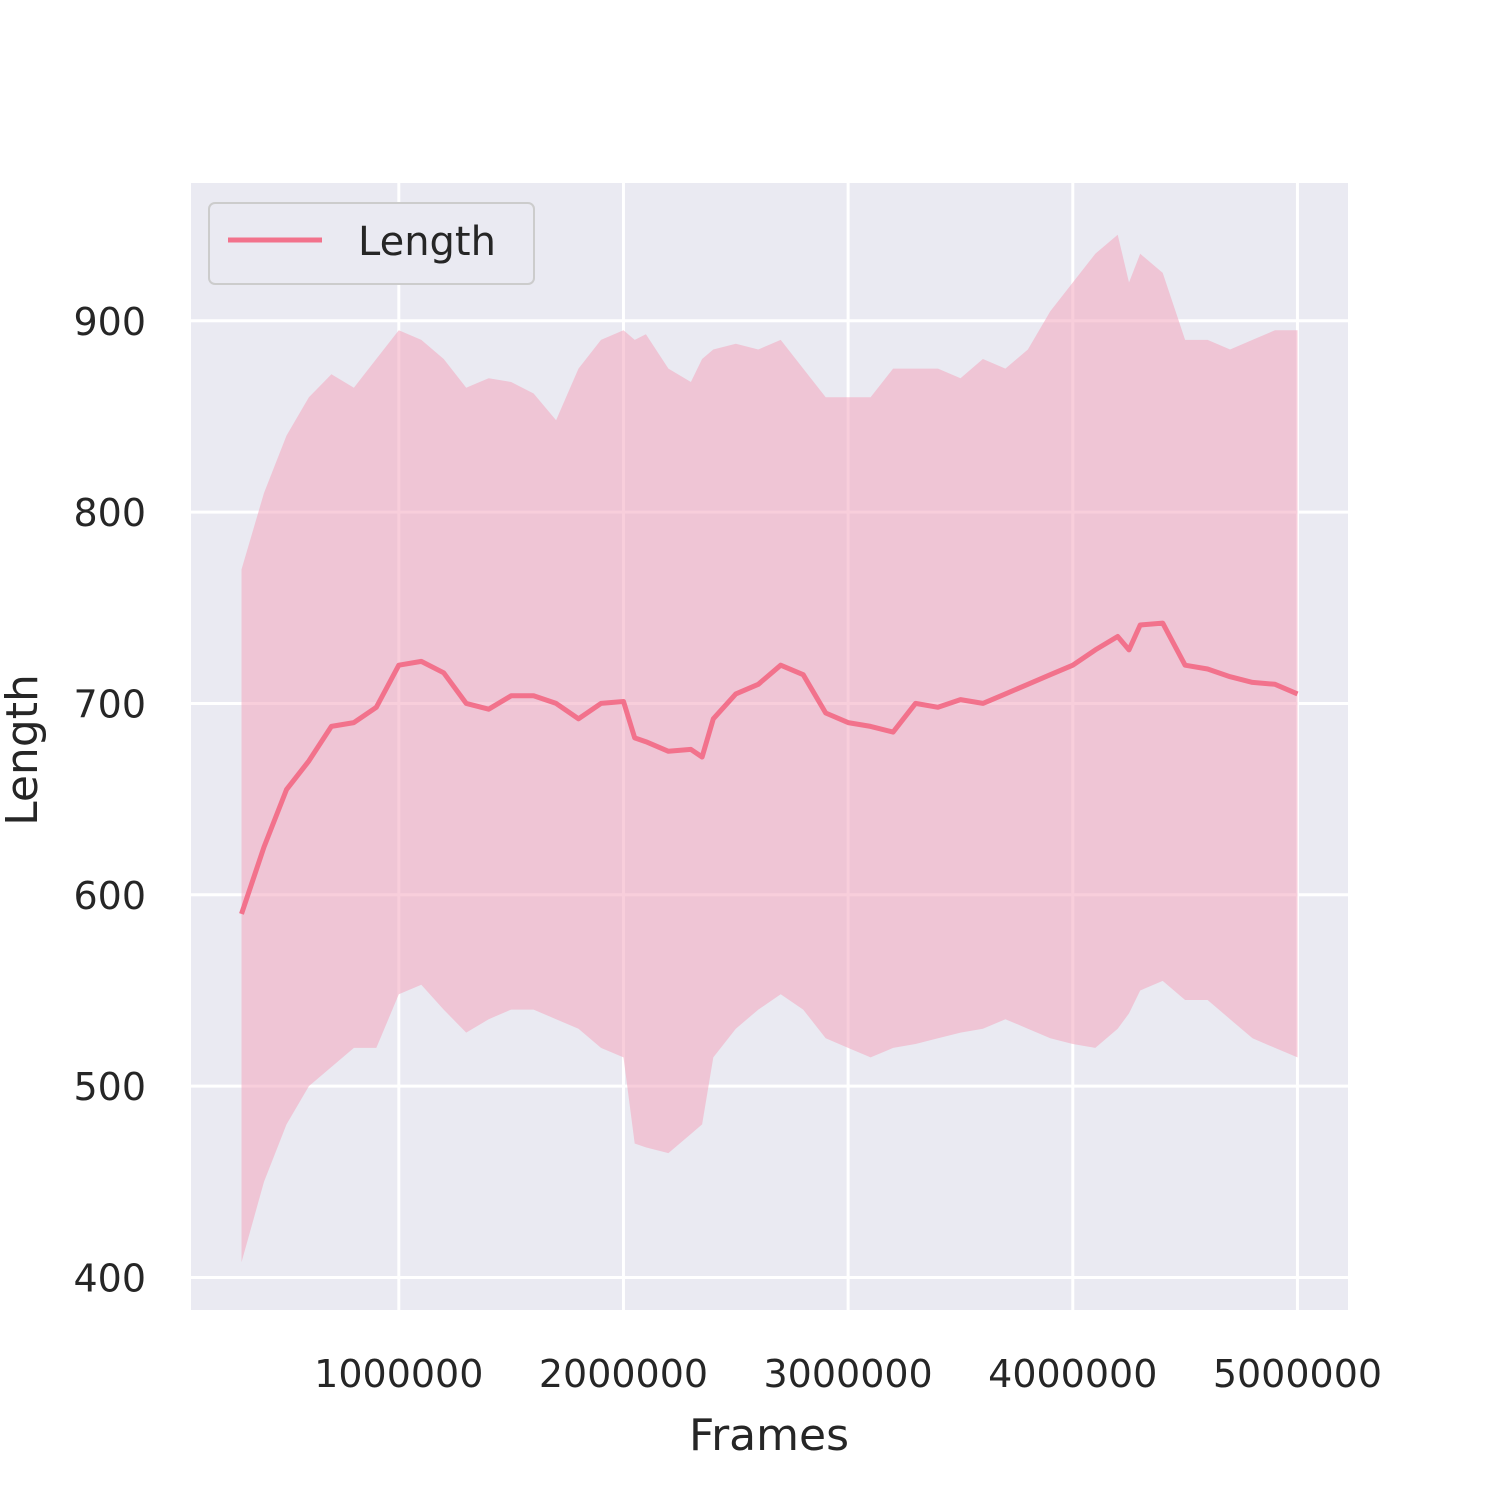  What do you see at coordinates (109, 1087) in the screenshot?
I see `y-tick-label: 500` at bounding box center [109, 1087].